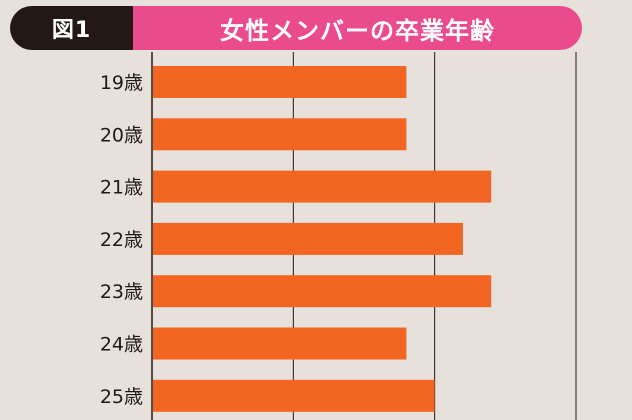 The height and width of the screenshot is (420, 632). I want to click on category-label: 23歳, so click(121, 292).